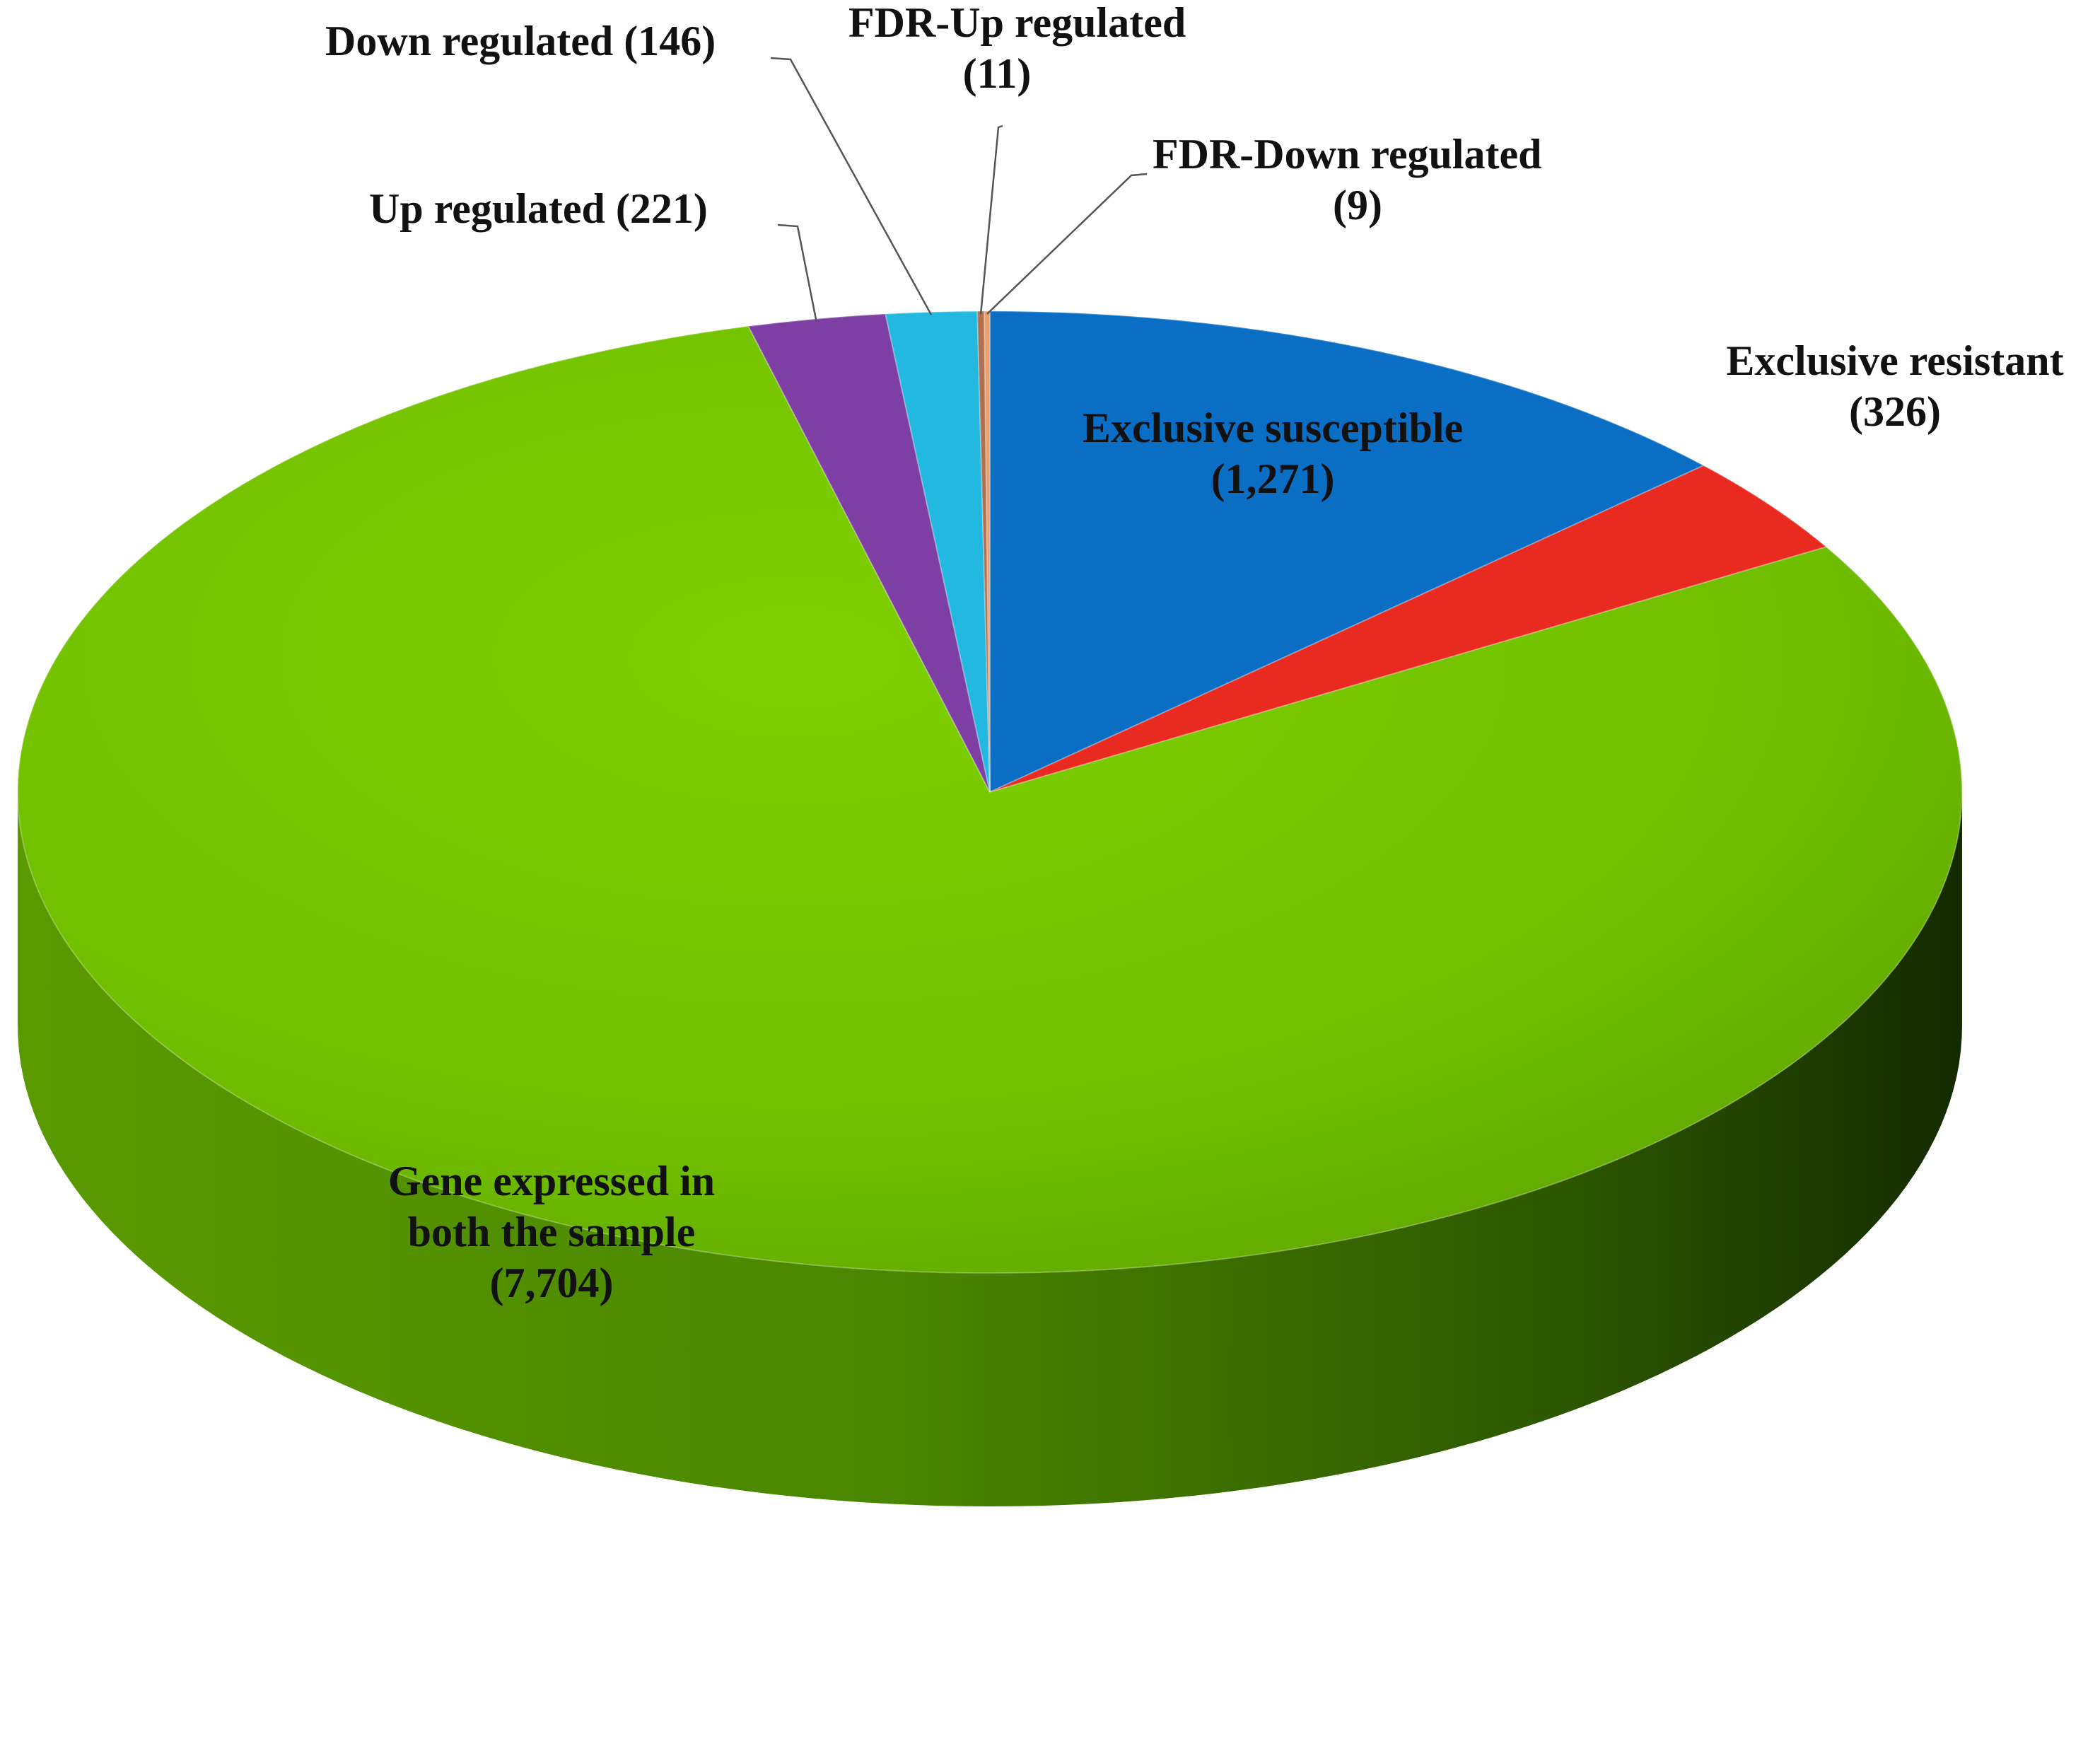 The height and width of the screenshot is (1761, 2100). Describe the element at coordinates (991, 219) in the screenshot. I see `leader-fdr-up-regulated` at that location.